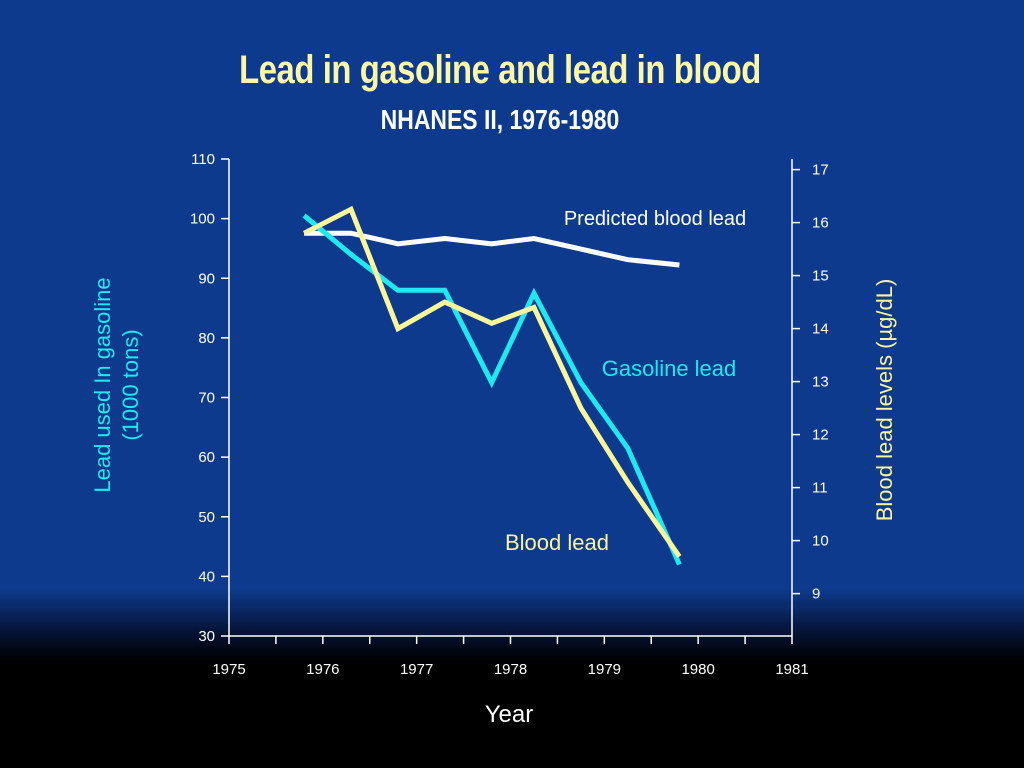  I want to click on y-left-tick-label-50: 50, so click(206, 517).